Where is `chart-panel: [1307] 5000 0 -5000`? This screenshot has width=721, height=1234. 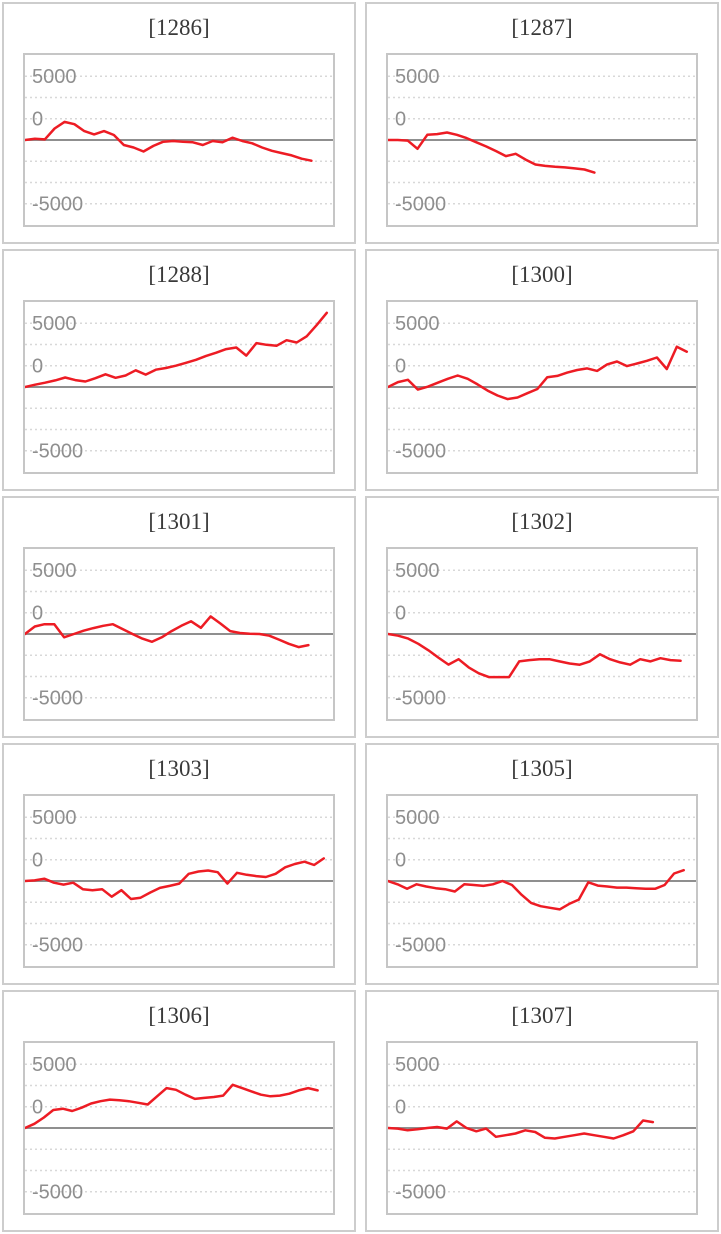
chart-panel: [1307] 5000 0 -5000 is located at coordinates (542, 1111).